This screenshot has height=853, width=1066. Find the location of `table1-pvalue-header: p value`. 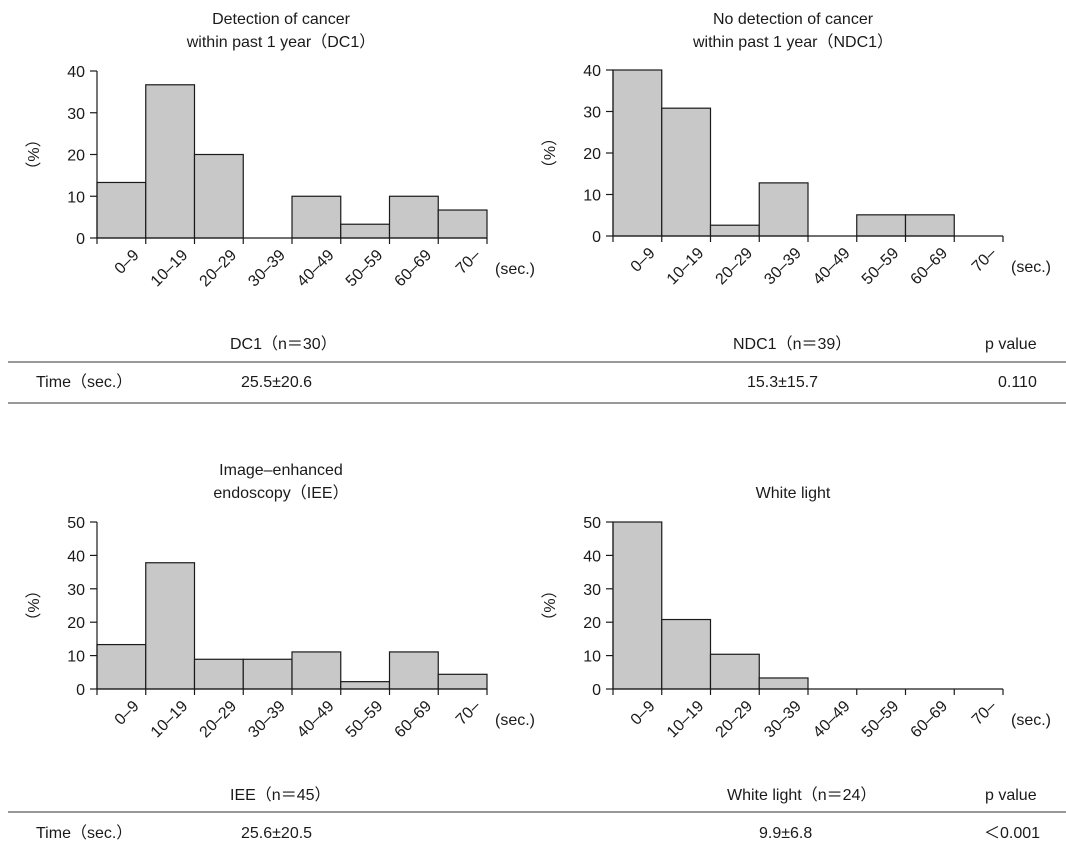

table1-pvalue-header: p value is located at coordinates (1011, 344).